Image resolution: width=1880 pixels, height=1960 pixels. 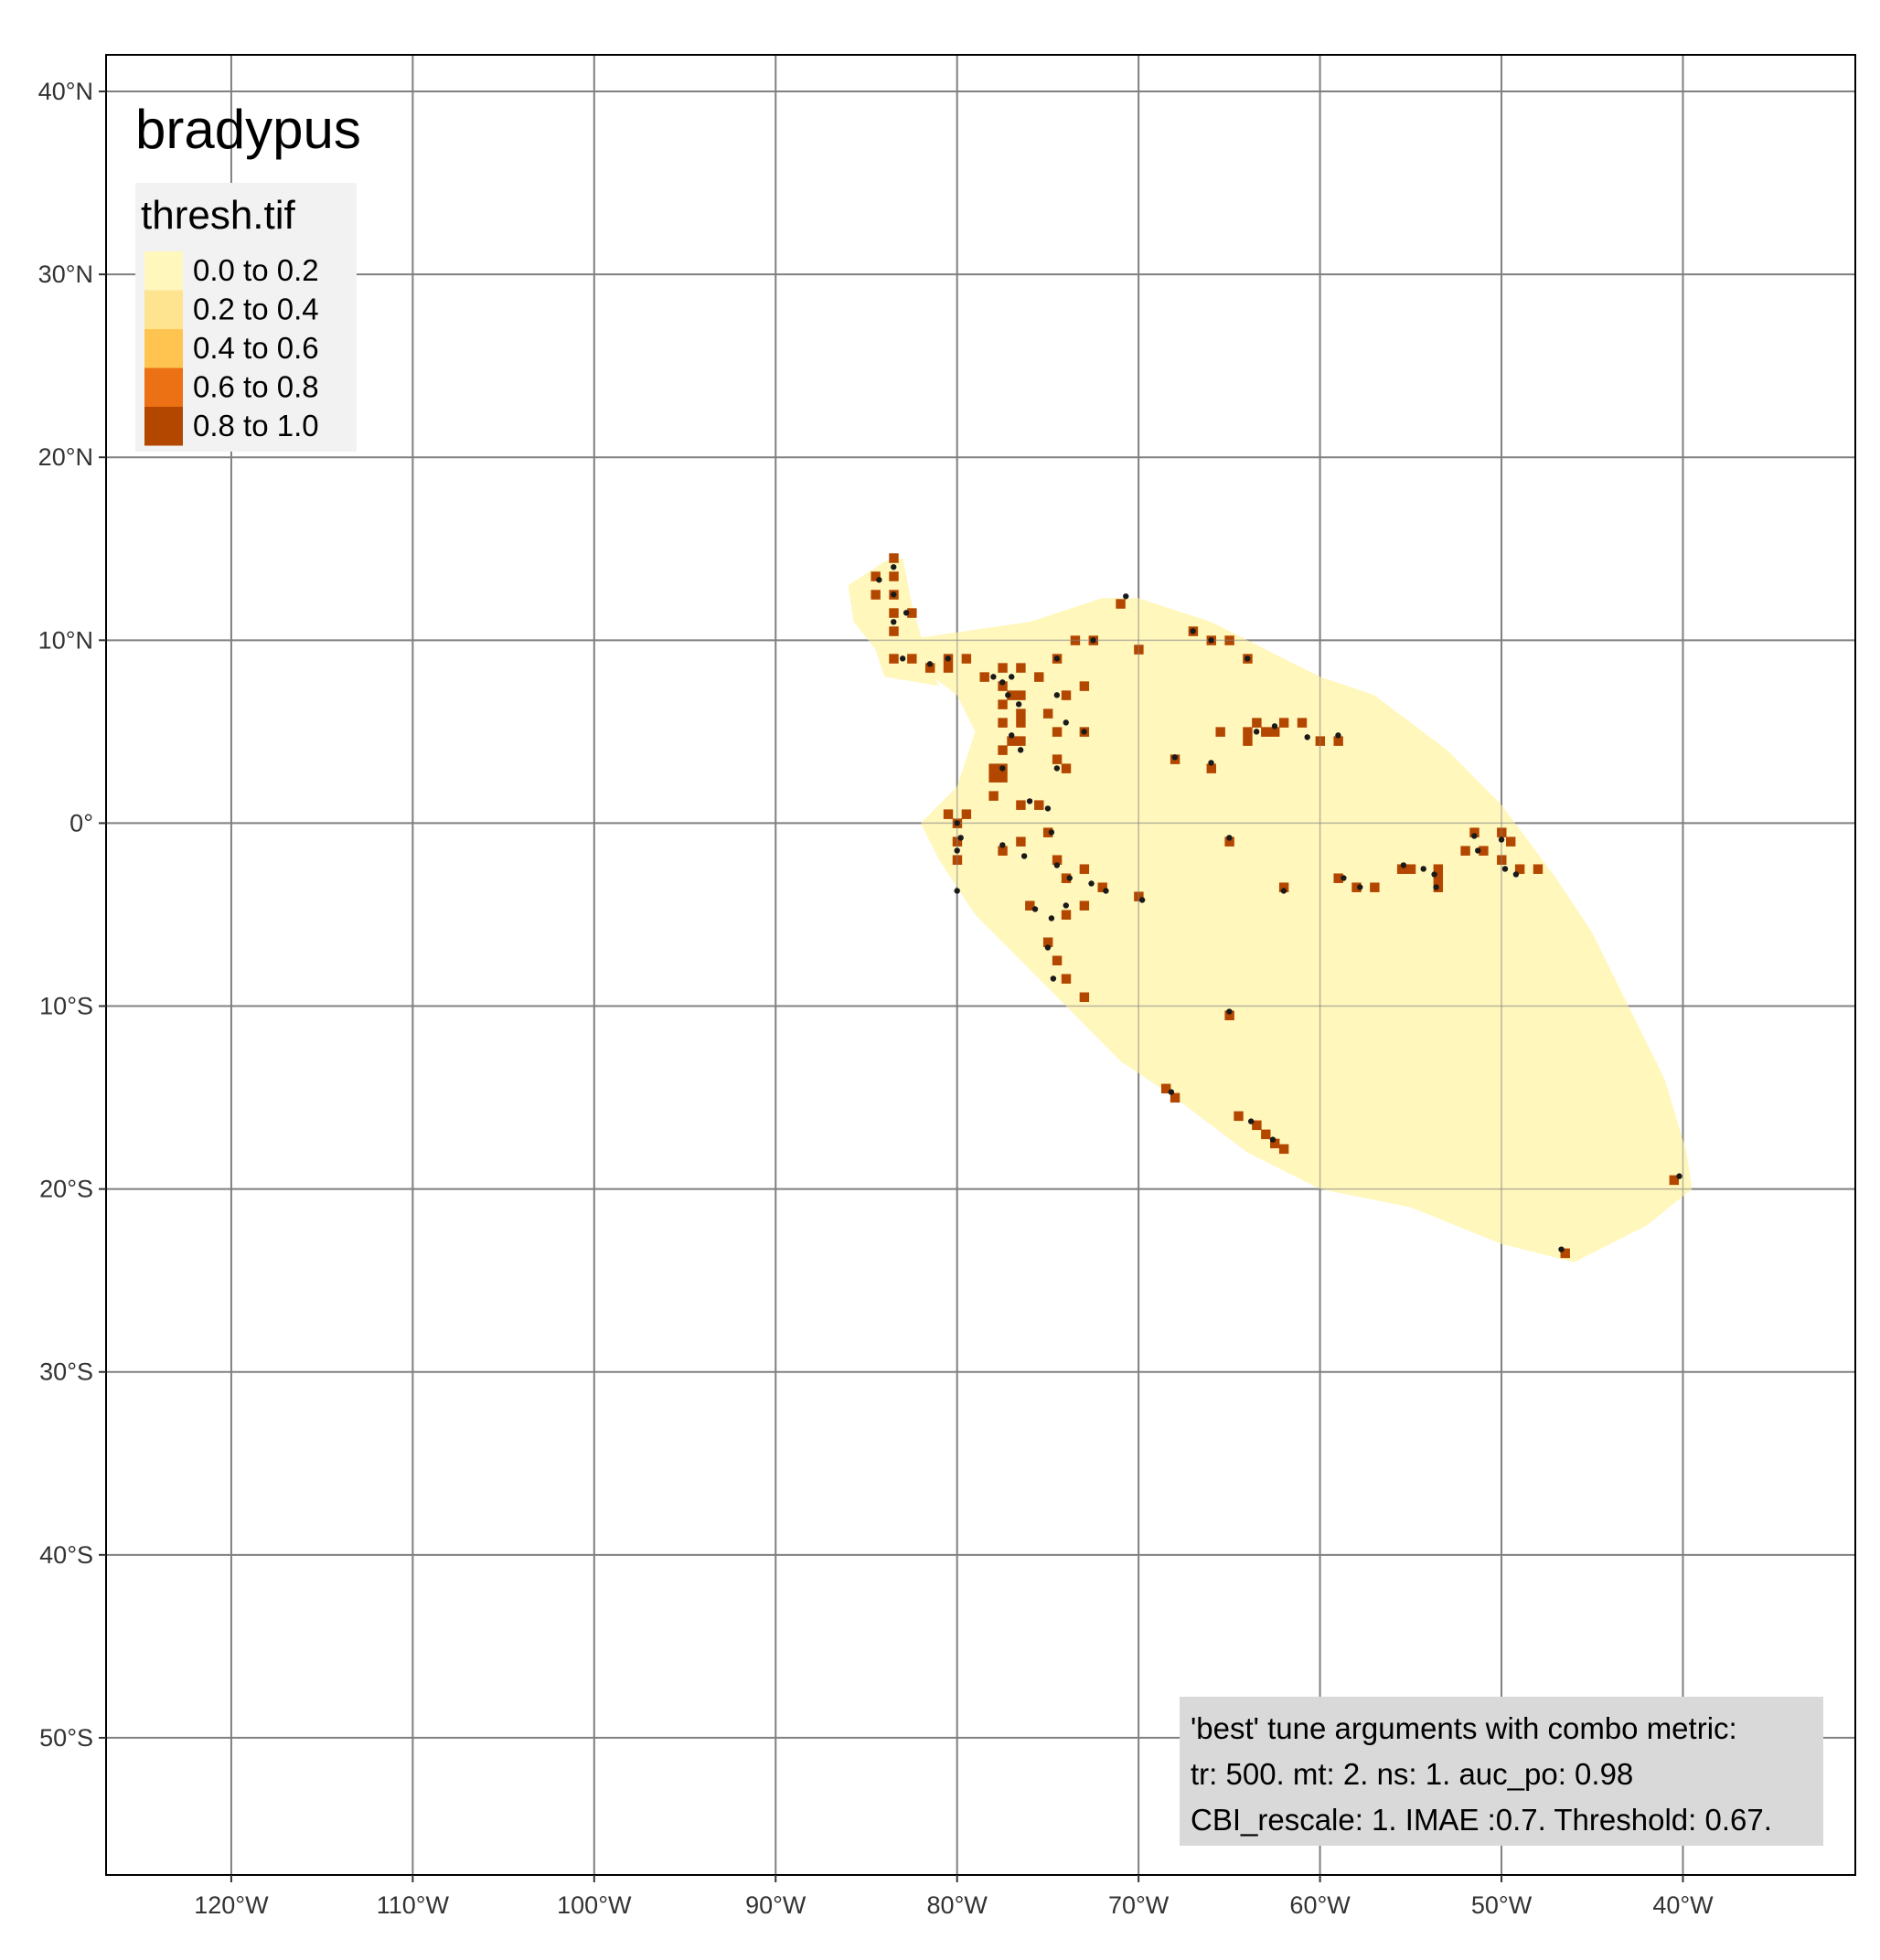 I want to click on y-tick-label-7: 30°S, so click(x=66, y=1372).